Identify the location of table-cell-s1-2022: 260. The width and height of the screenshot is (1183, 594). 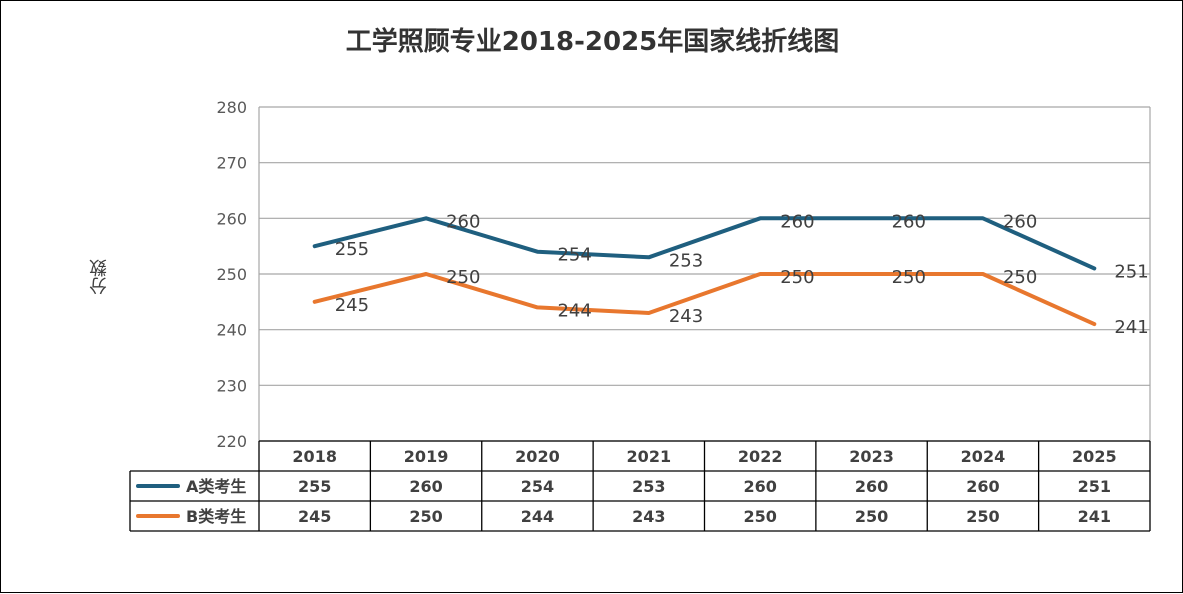
(759, 486).